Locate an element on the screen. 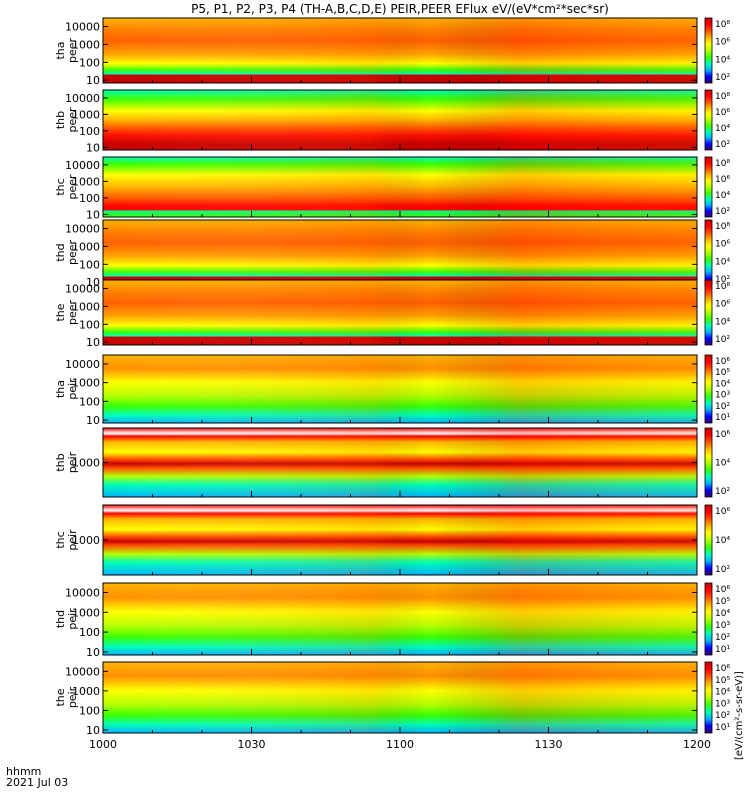 This screenshot has height=800, width=750. y-axis-label-thb-peir: thbpeir is located at coordinates (66, 462).